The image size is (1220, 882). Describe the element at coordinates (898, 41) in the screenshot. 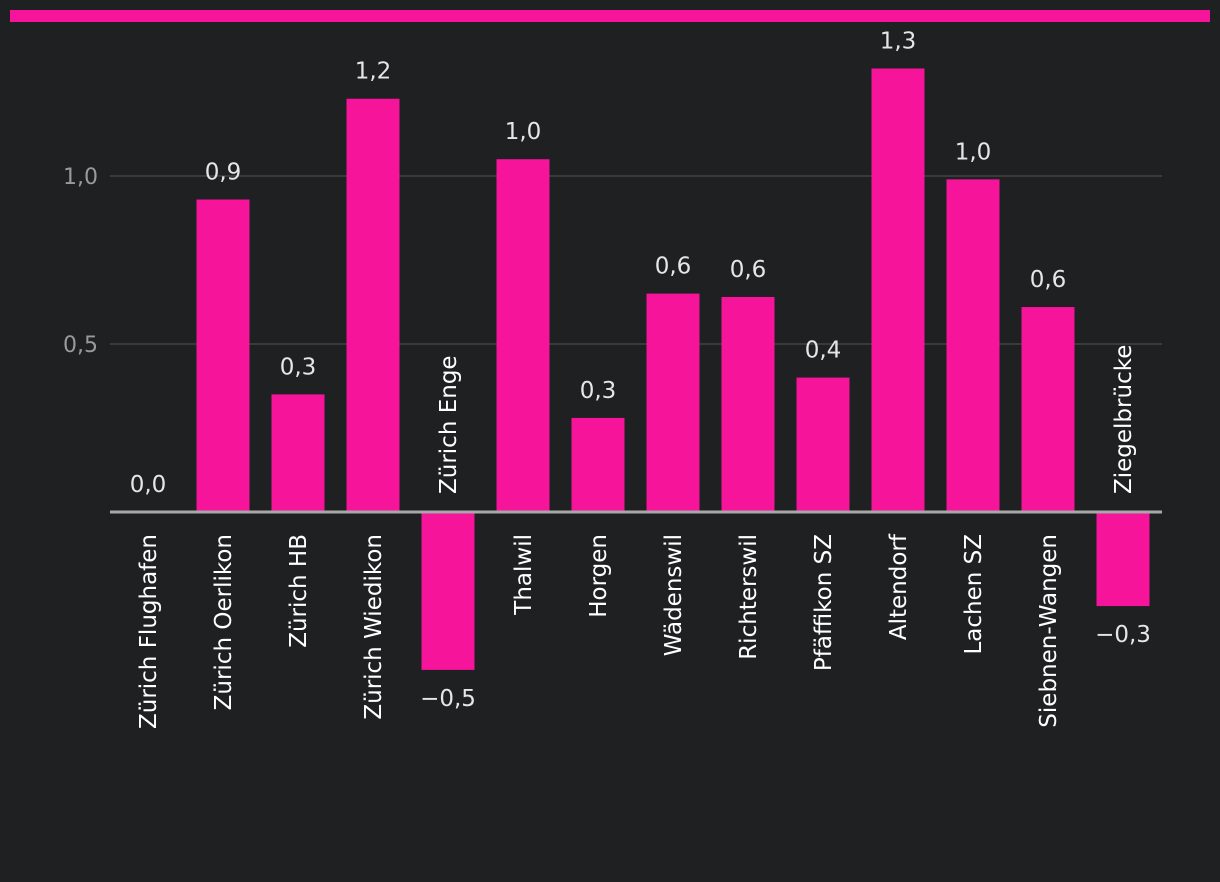

I see `data-label: 1,3` at that location.